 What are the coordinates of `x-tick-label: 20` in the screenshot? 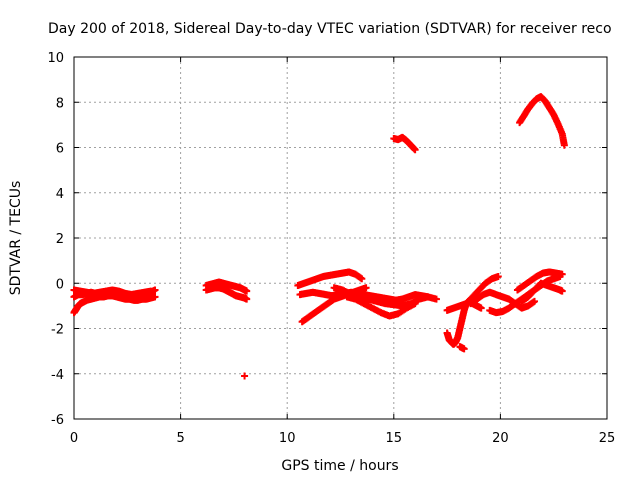 It's located at (500, 438).